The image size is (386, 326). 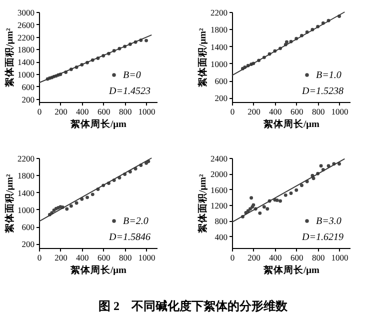 I want to click on legend-label: B=2.0, so click(x=135, y=221).